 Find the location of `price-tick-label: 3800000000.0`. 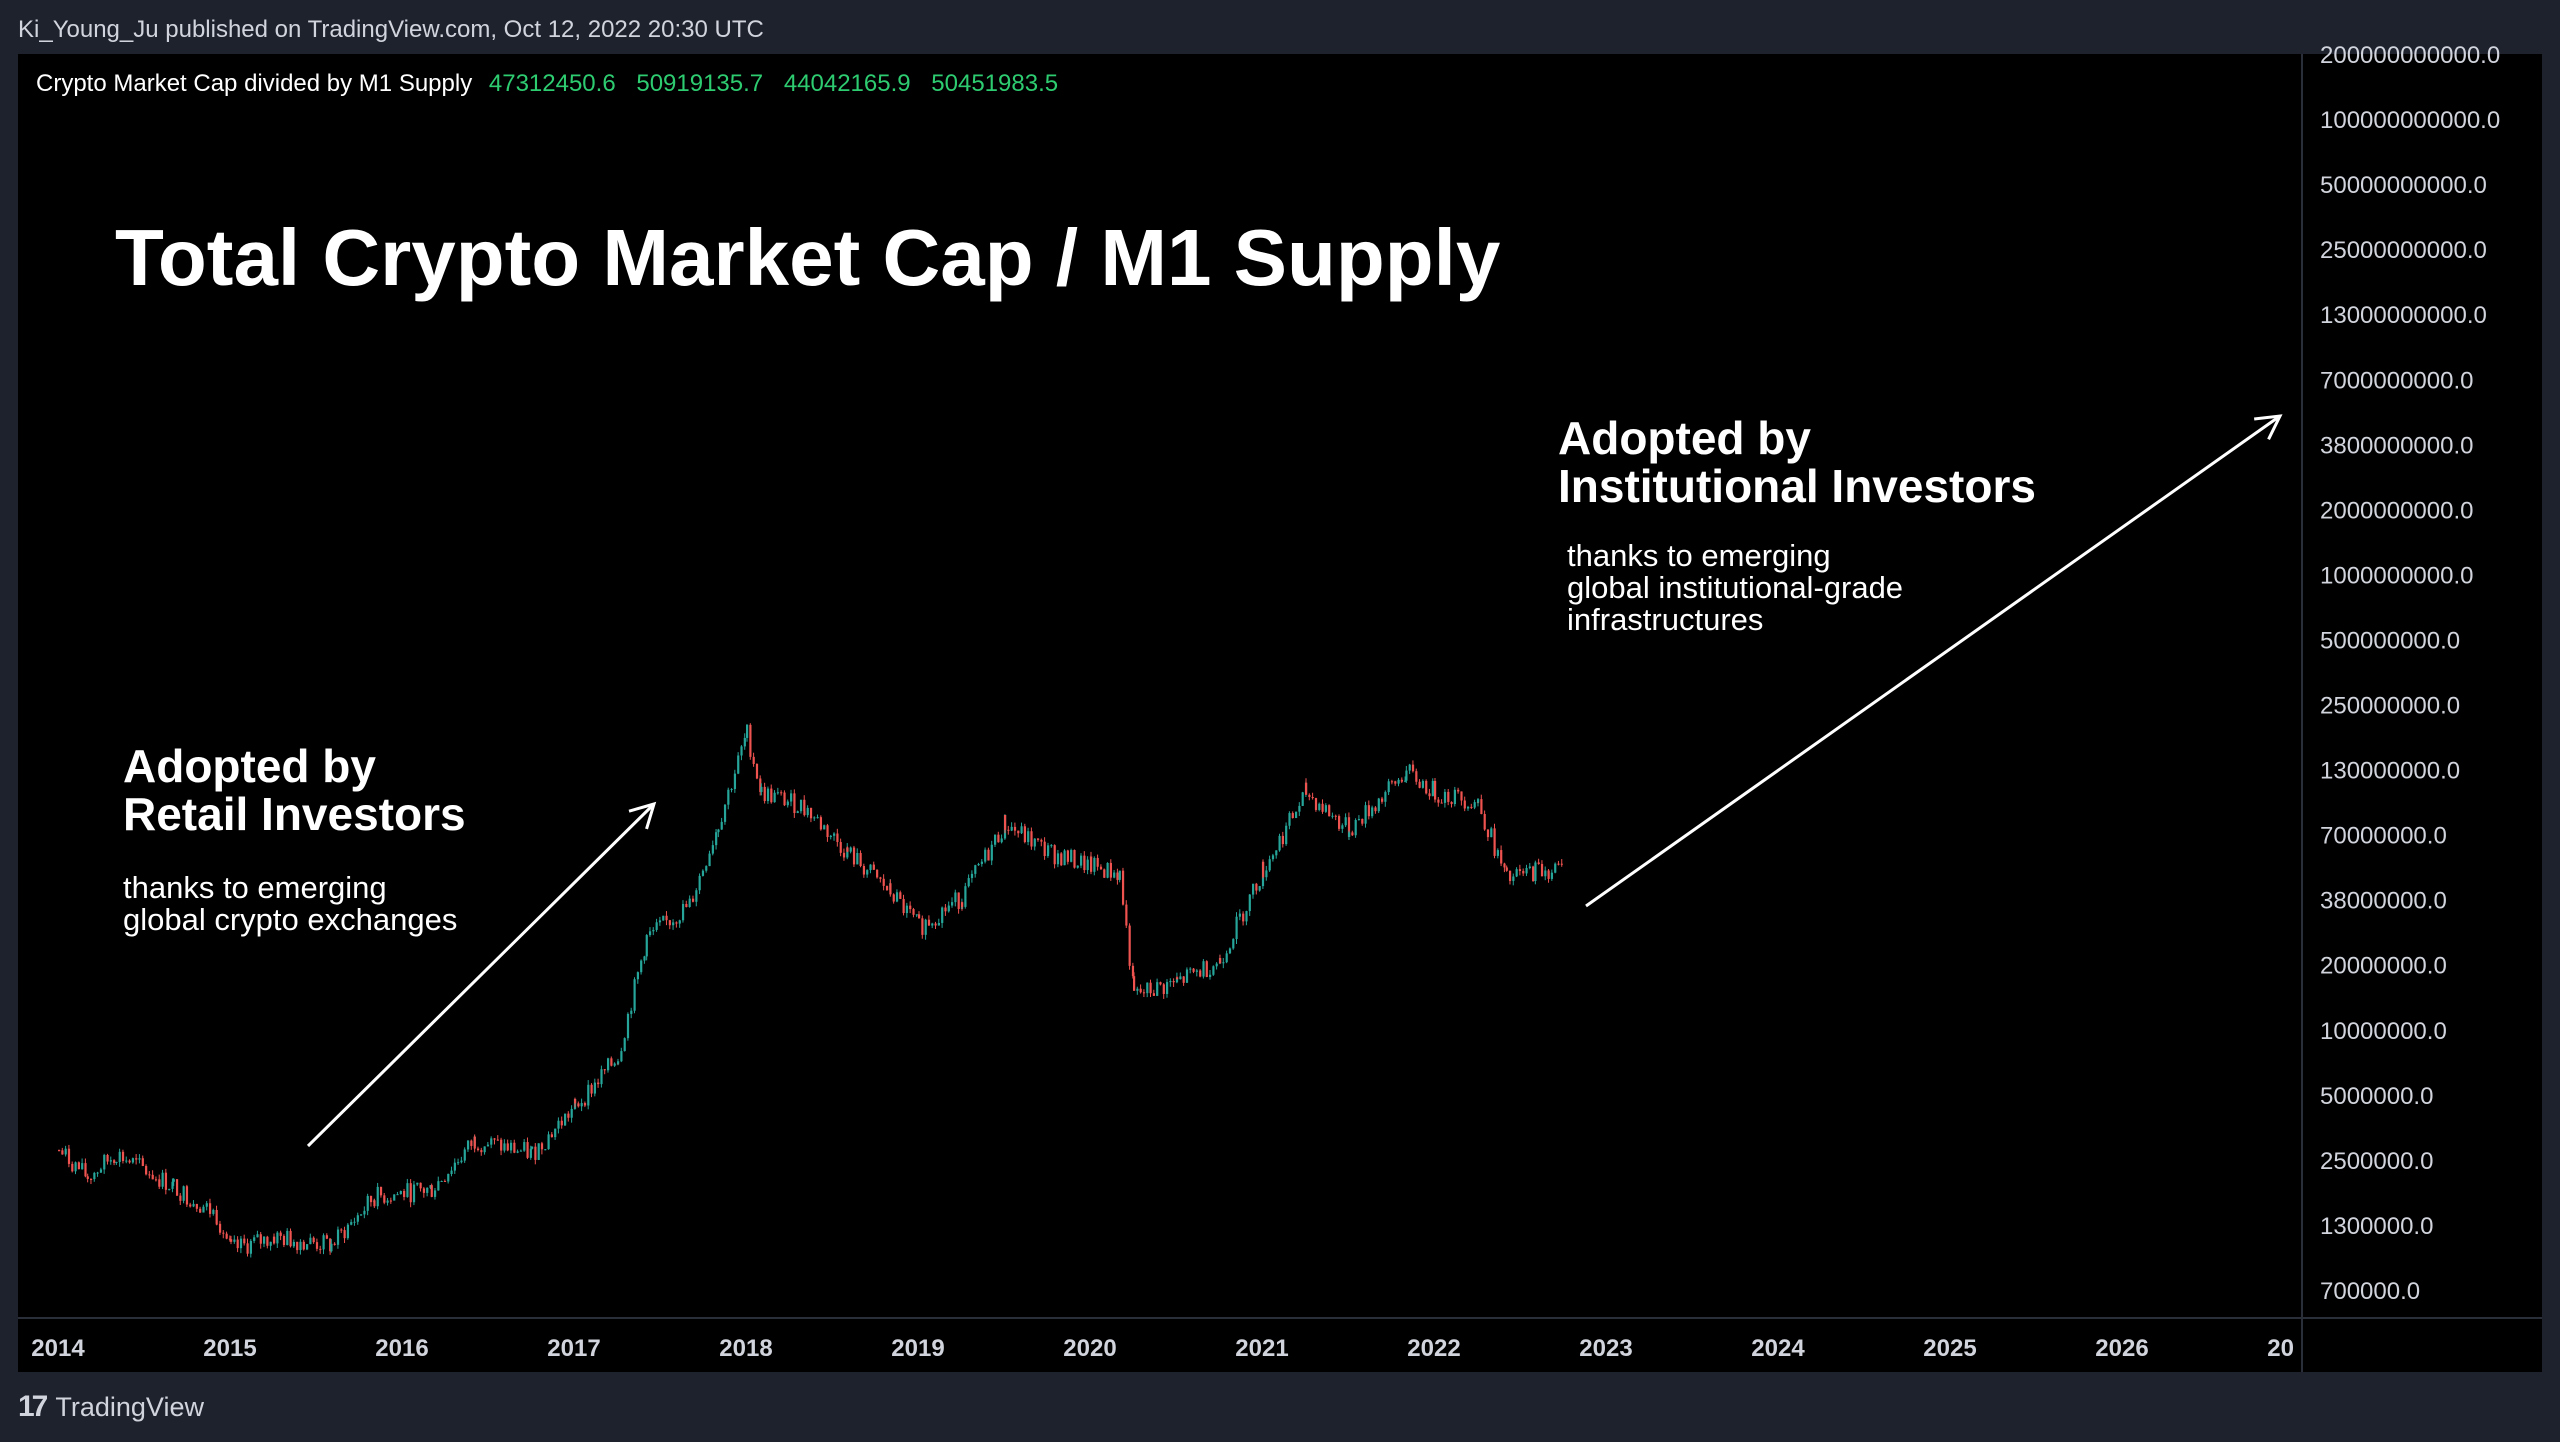

price-tick-label: 3800000000.0 is located at coordinates (2397, 445).